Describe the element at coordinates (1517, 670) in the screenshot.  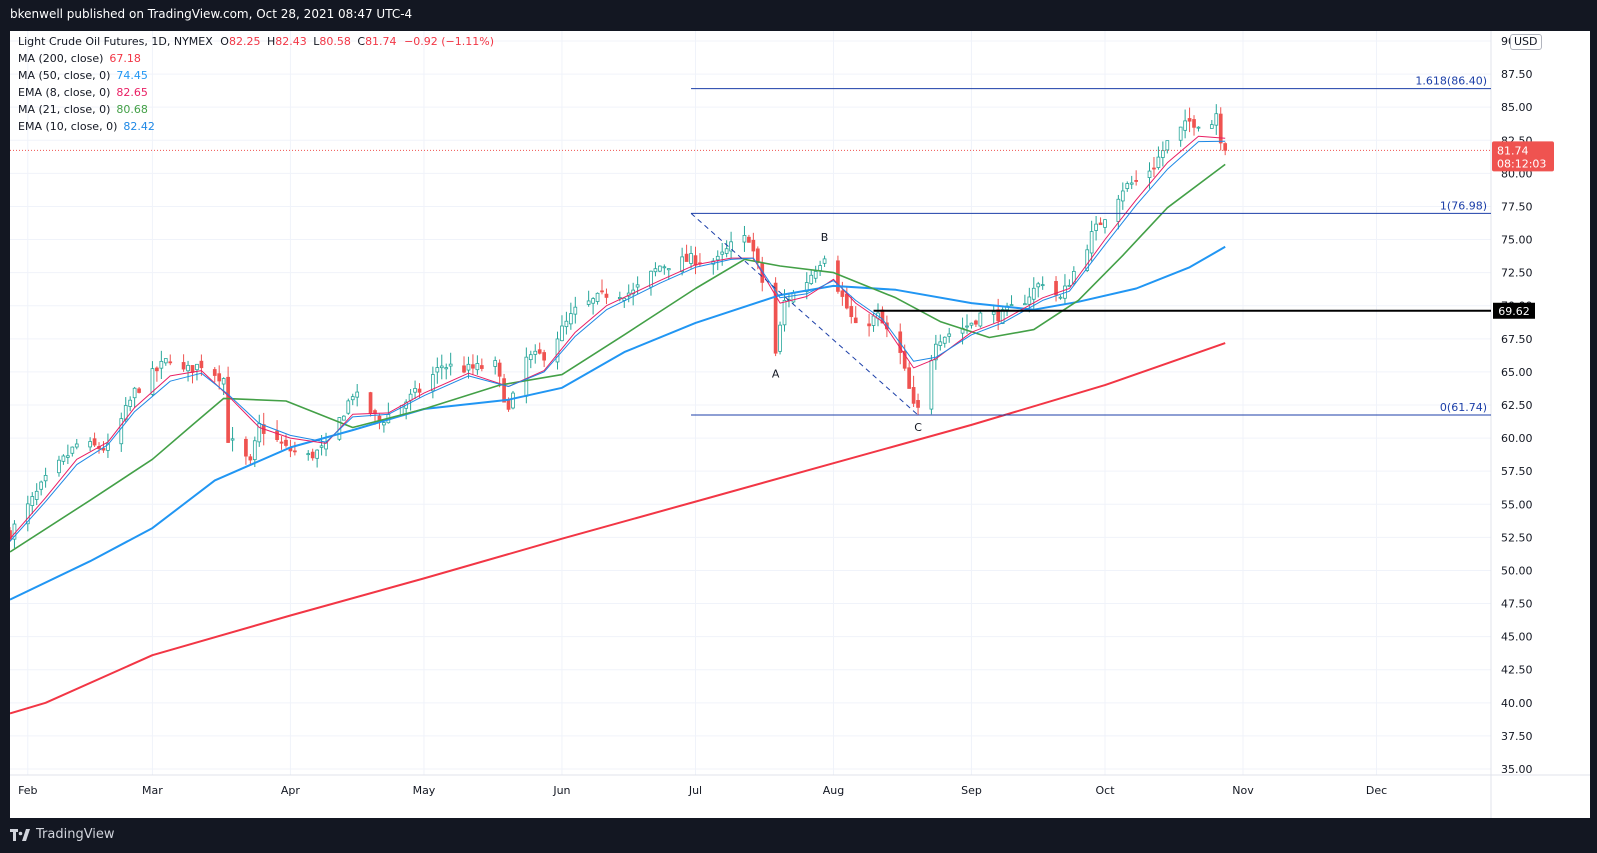
I see `price-tick-label: 42.50` at that location.